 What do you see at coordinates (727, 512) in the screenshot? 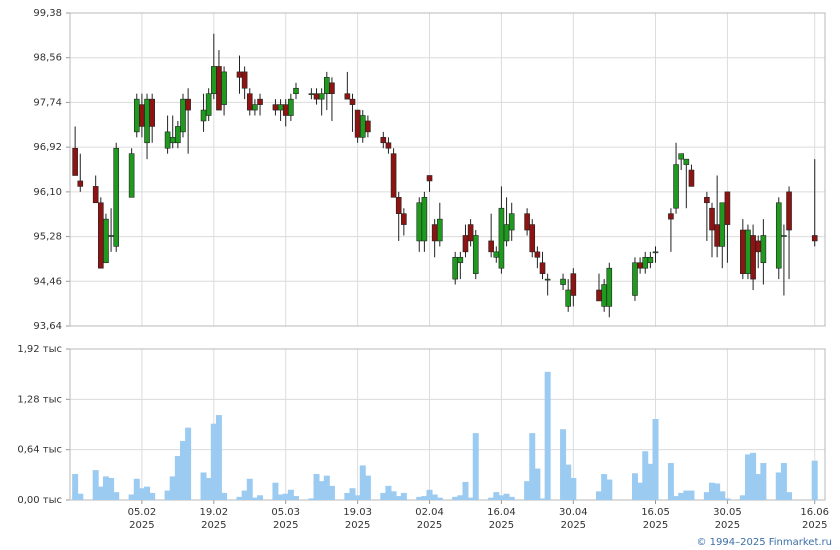
I see `x-tick-label: 30.05` at bounding box center [727, 512].